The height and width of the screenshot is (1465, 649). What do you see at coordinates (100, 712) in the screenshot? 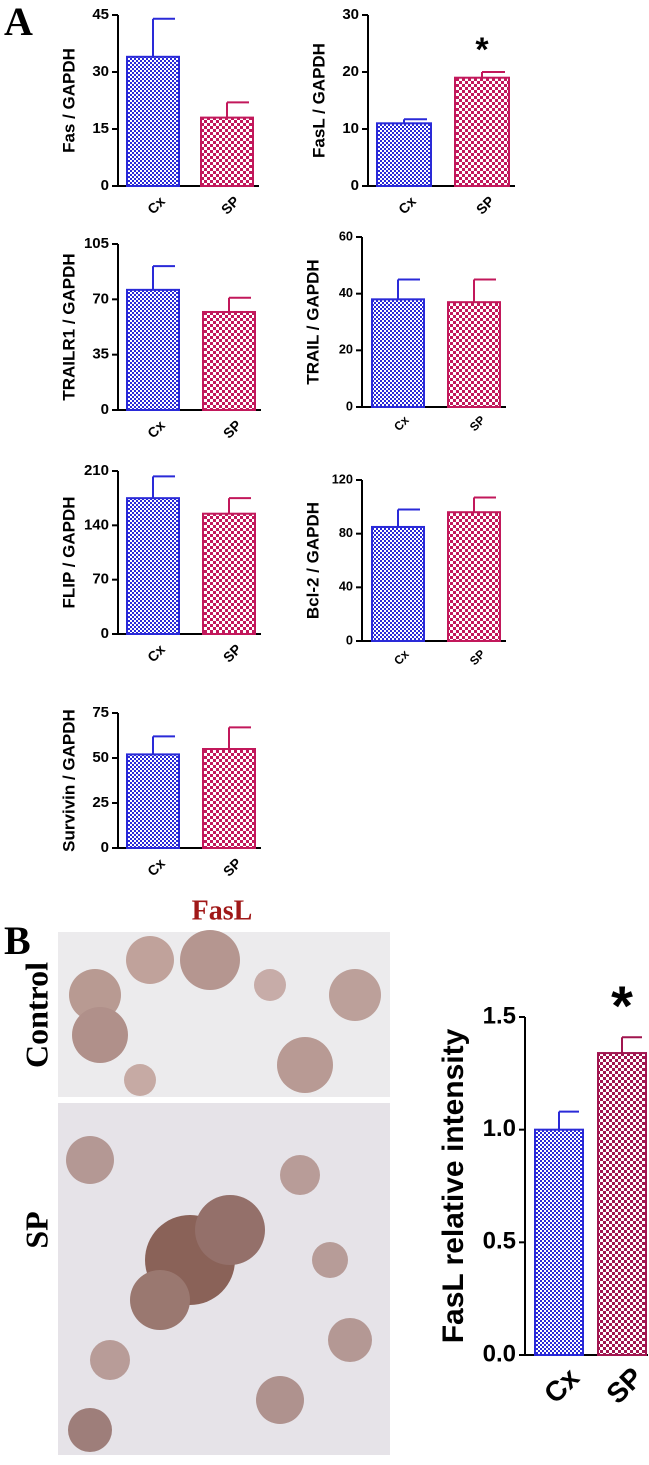
I see `y-tick-label: 75` at bounding box center [100, 712].